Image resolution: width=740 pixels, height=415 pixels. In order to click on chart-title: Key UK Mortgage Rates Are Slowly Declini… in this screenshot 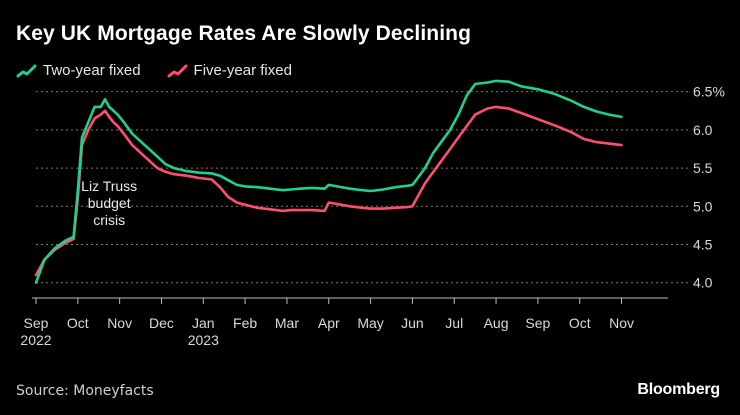, I will do `click(244, 33)`.